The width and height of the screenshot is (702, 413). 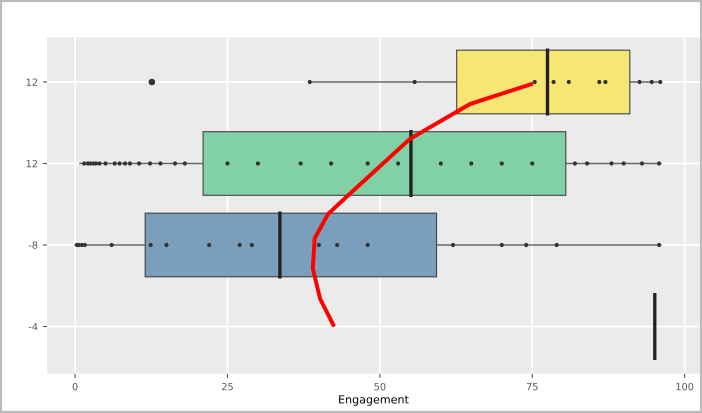 I want to click on x-tick-label: 50, so click(x=380, y=386).